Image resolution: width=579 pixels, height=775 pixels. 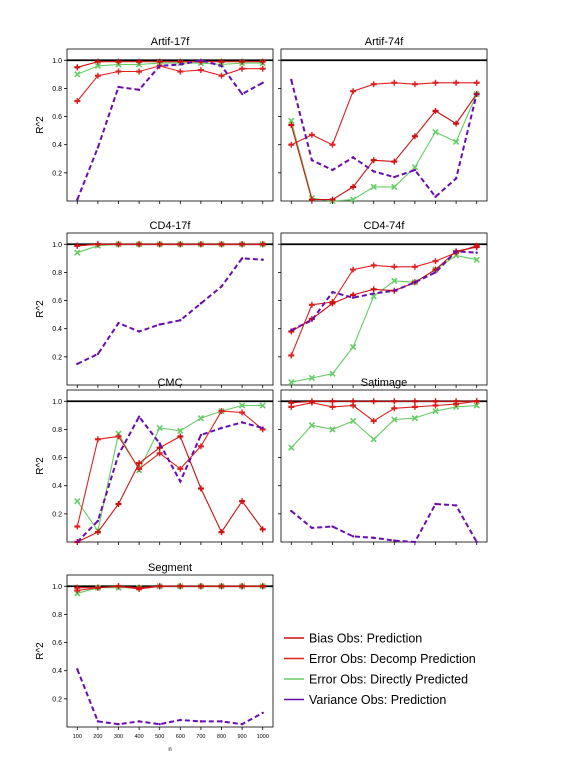 I want to click on legend-item-error_decomp: Error Obs: Decomp Prediction, so click(x=380, y=659).